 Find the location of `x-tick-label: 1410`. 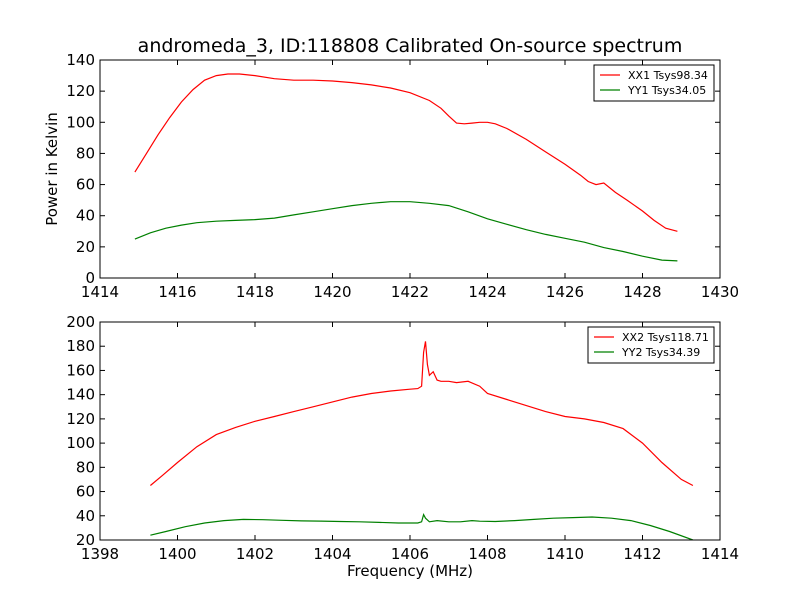

x-tick-label: 1410 is located at coordinates (565, 554).